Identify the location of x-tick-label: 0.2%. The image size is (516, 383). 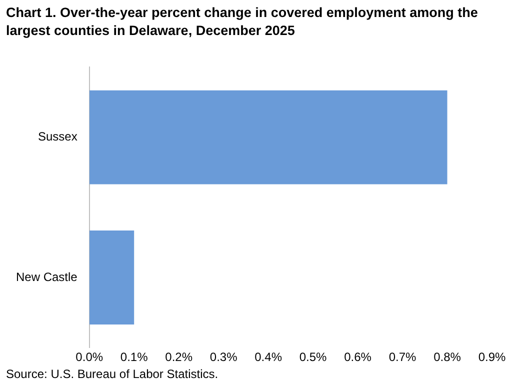
(179, 357).